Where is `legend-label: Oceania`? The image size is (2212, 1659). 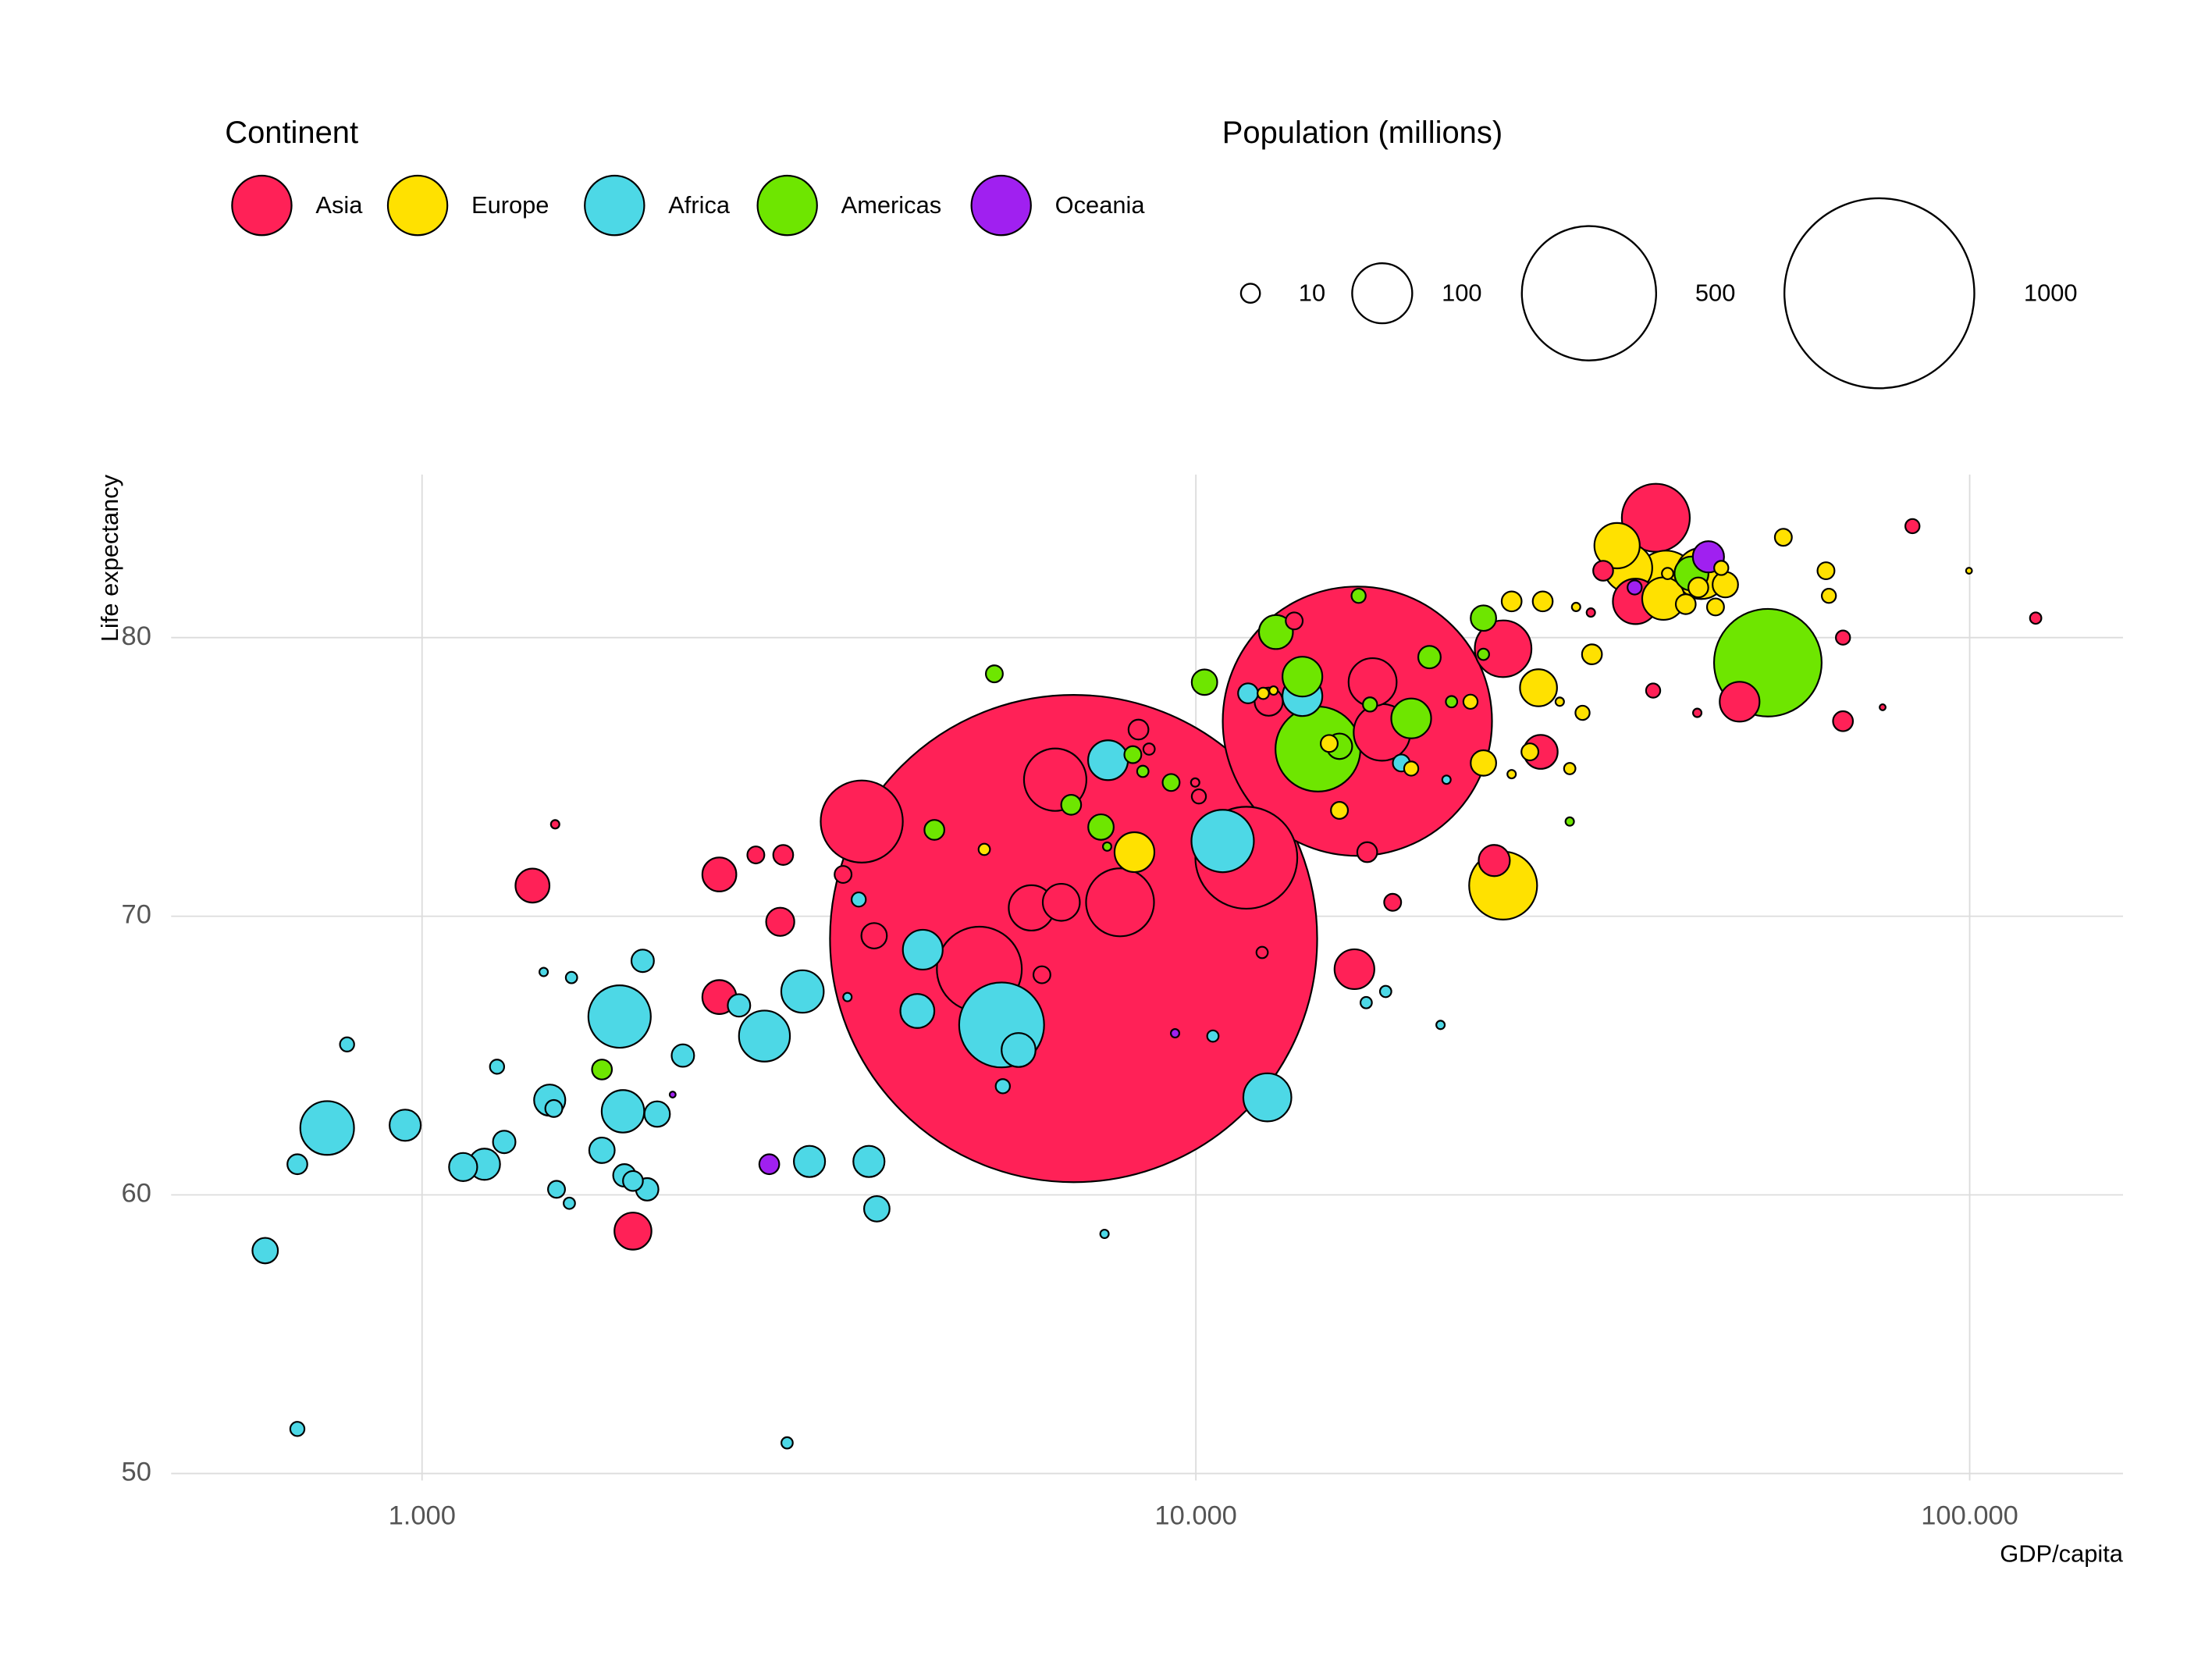 legend-label: Oceania is located at coordinates (1101, 205).